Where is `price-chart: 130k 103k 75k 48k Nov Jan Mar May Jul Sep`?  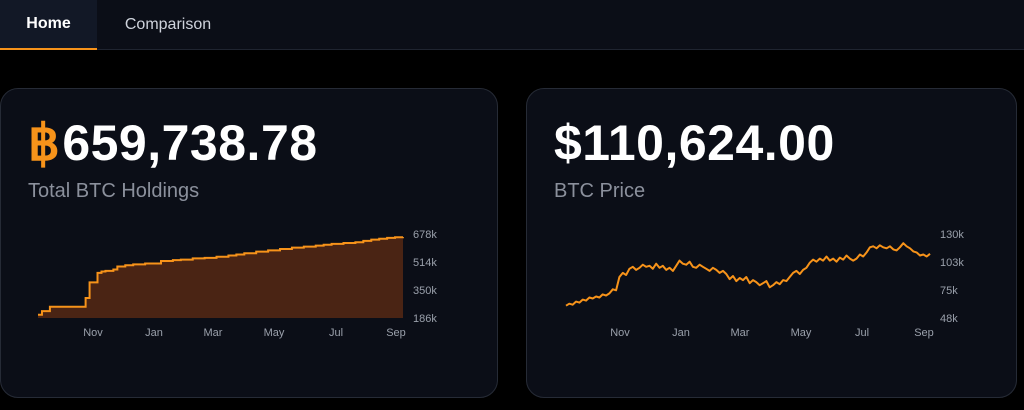
price-chart: 130k 103k 75k 48k Nov Jan Mar May Jul Sep is located at coordinates (764, 284).